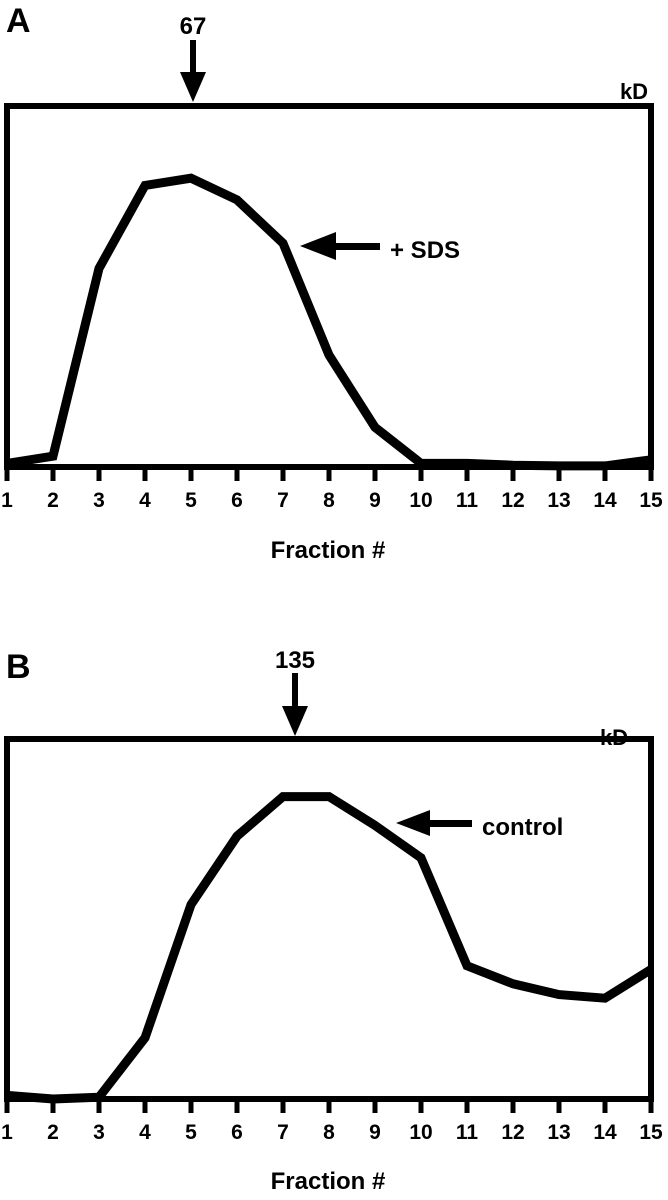  Describe the element at coordinates (328, 550) in the screenshot. I see `x-axis-label-a: Fraction #` at that location.